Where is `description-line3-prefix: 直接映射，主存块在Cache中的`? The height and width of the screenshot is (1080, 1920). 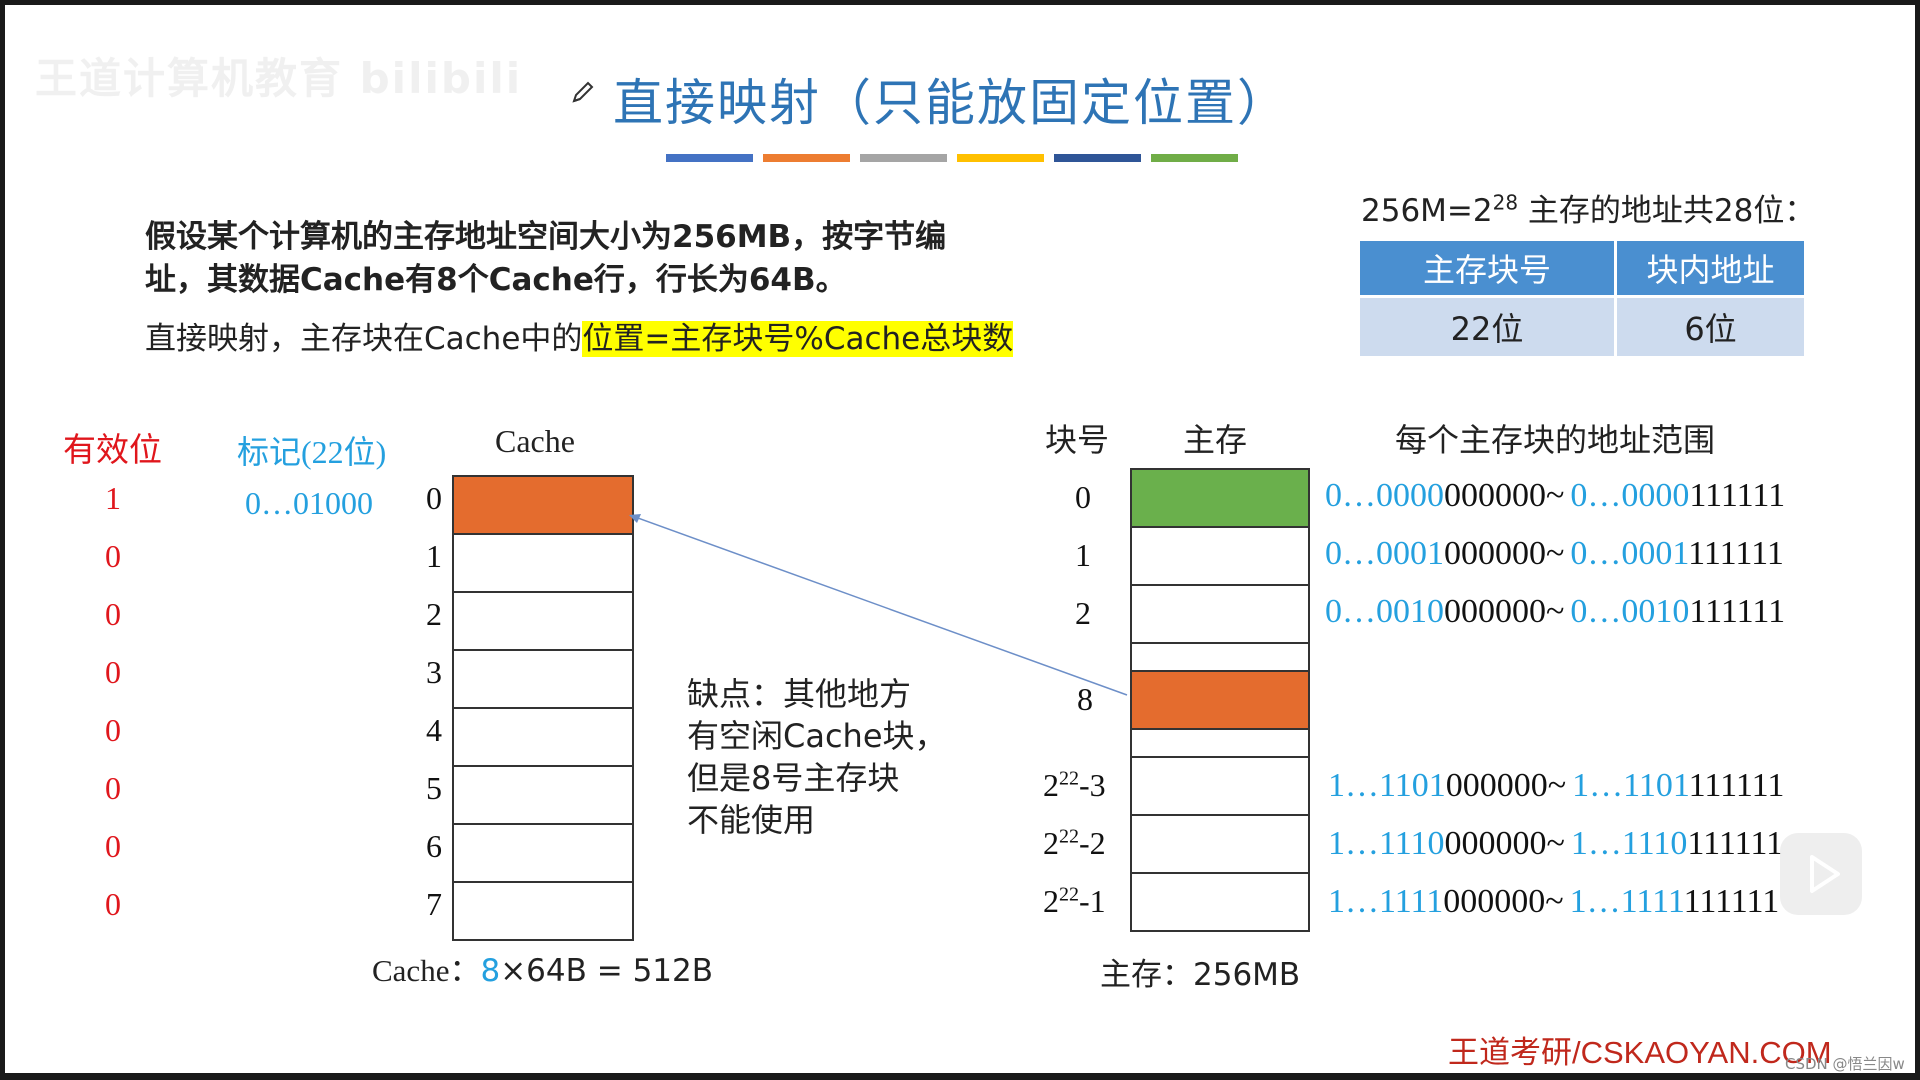 description-line3-prefix: 直接映射，主存块在Cache中的 is located at coordinates (364, 339).